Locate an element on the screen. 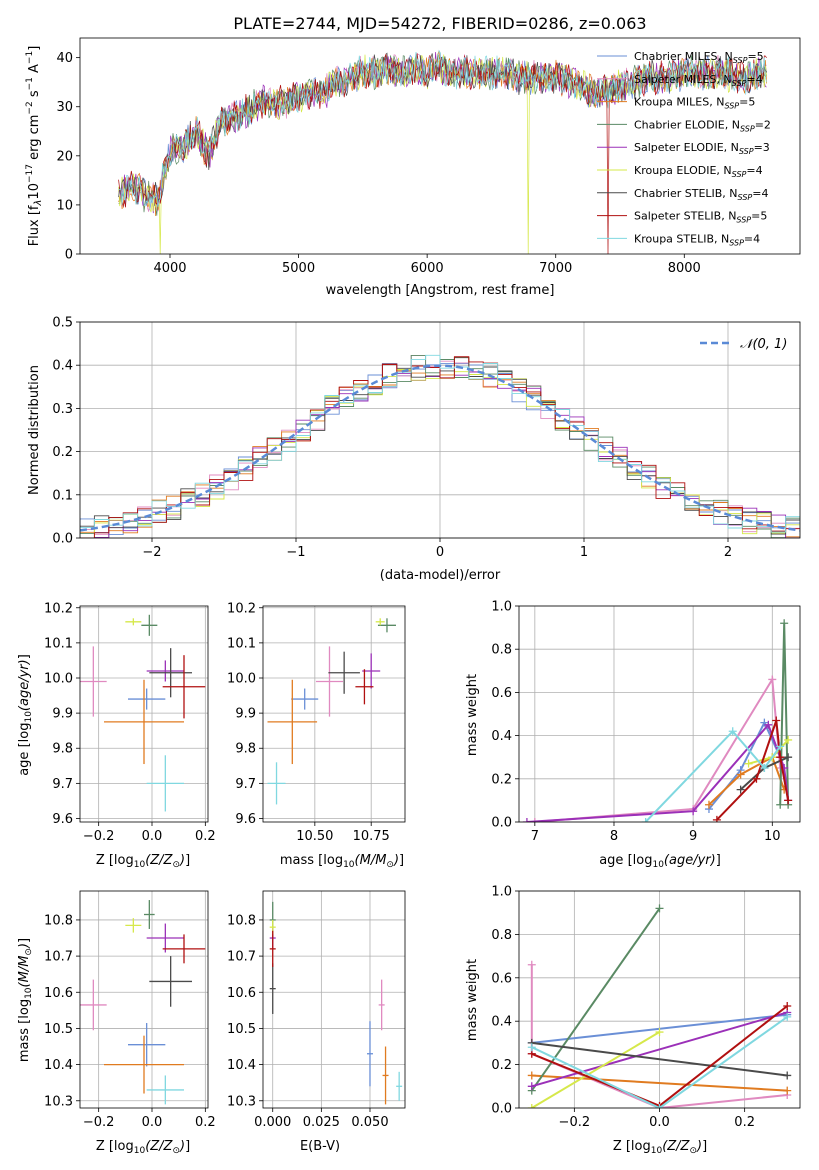 The width and height of the screenshot is (819, 1170). y-tick-label: 0.6 is located at coordinates (501, 978).